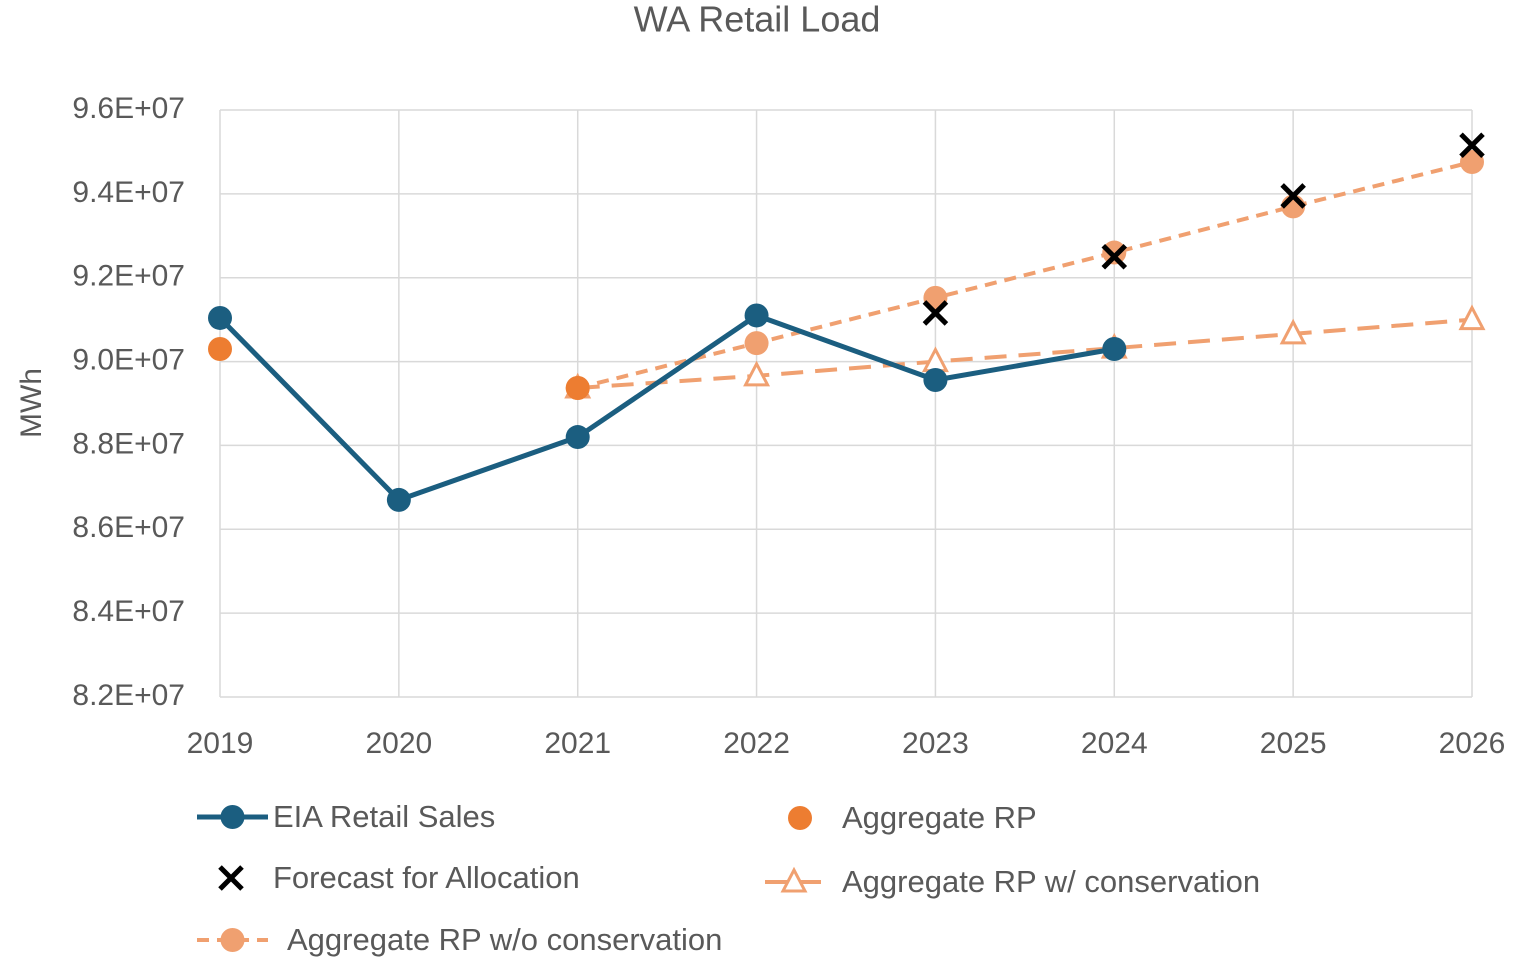 The height and width of the screenshot is (960, 1534). What do you see at coordinates (504, 939) in the screenshot?
I see `legend-label: Aggregate RP w/o conservation` at bounding box center [504, 939].